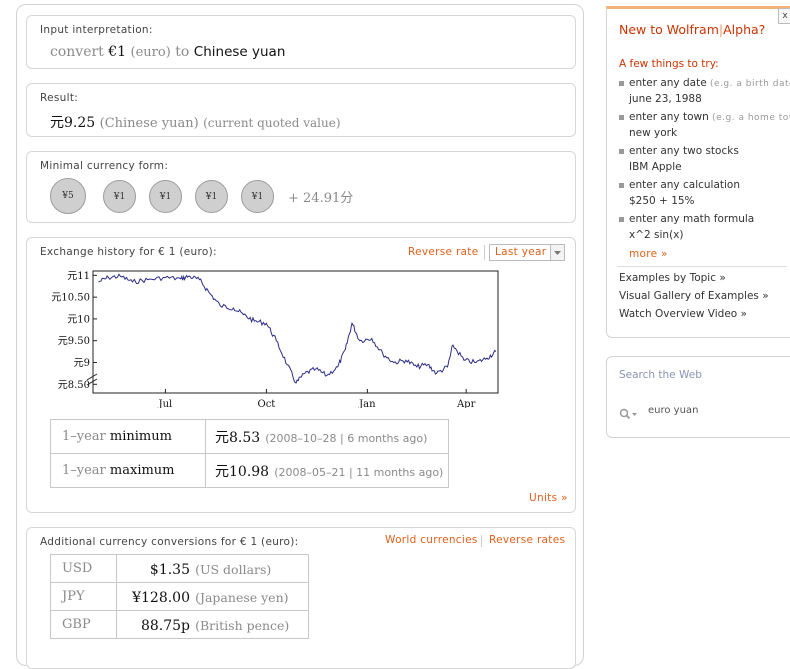  I want to click on tip-item: enter any math formula, so click(686, 219).